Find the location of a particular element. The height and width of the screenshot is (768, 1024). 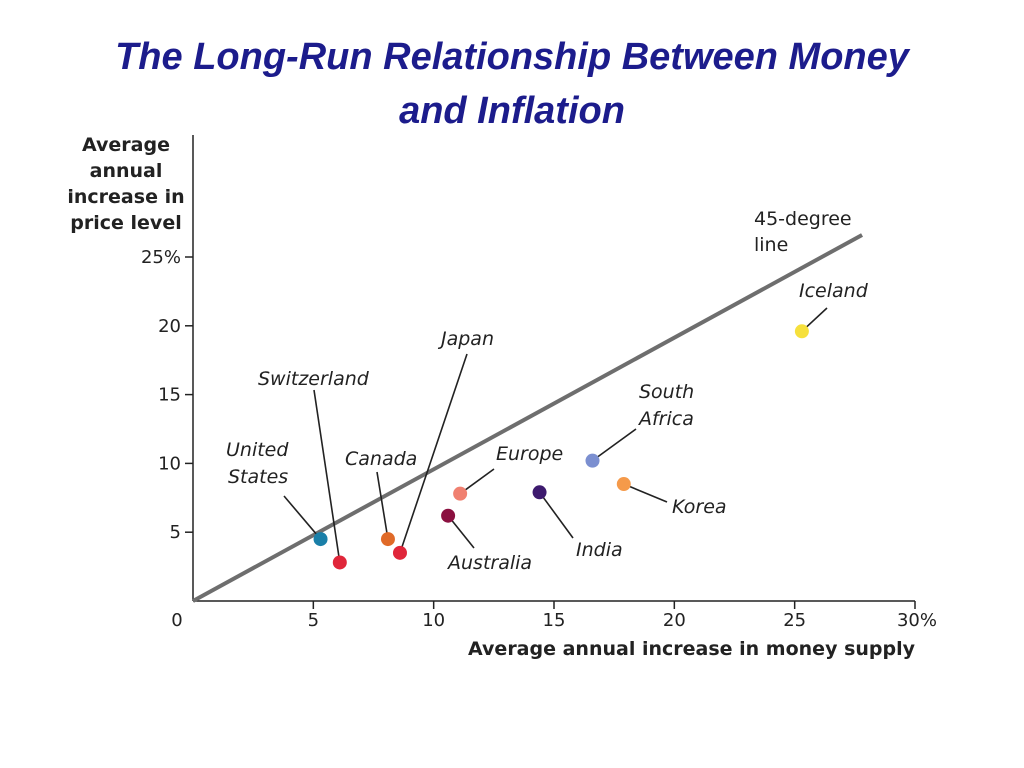

y-axis-title: increase in is located at coordinates (125, 197).